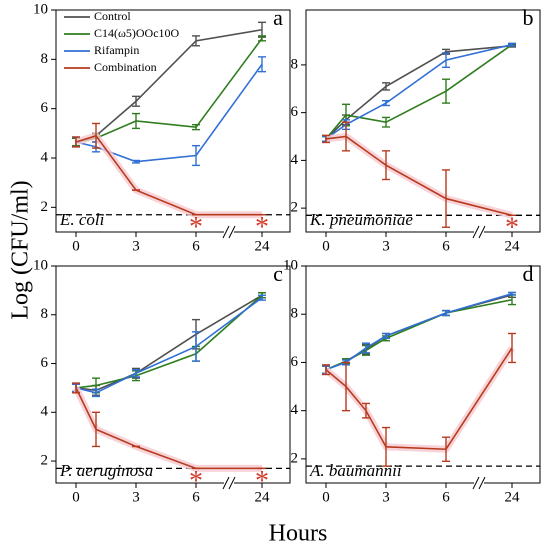 The image size is (545, 550). Describe the element at coordinates (528, 17) in the screenshot. I see `panel-label: b` at that location.